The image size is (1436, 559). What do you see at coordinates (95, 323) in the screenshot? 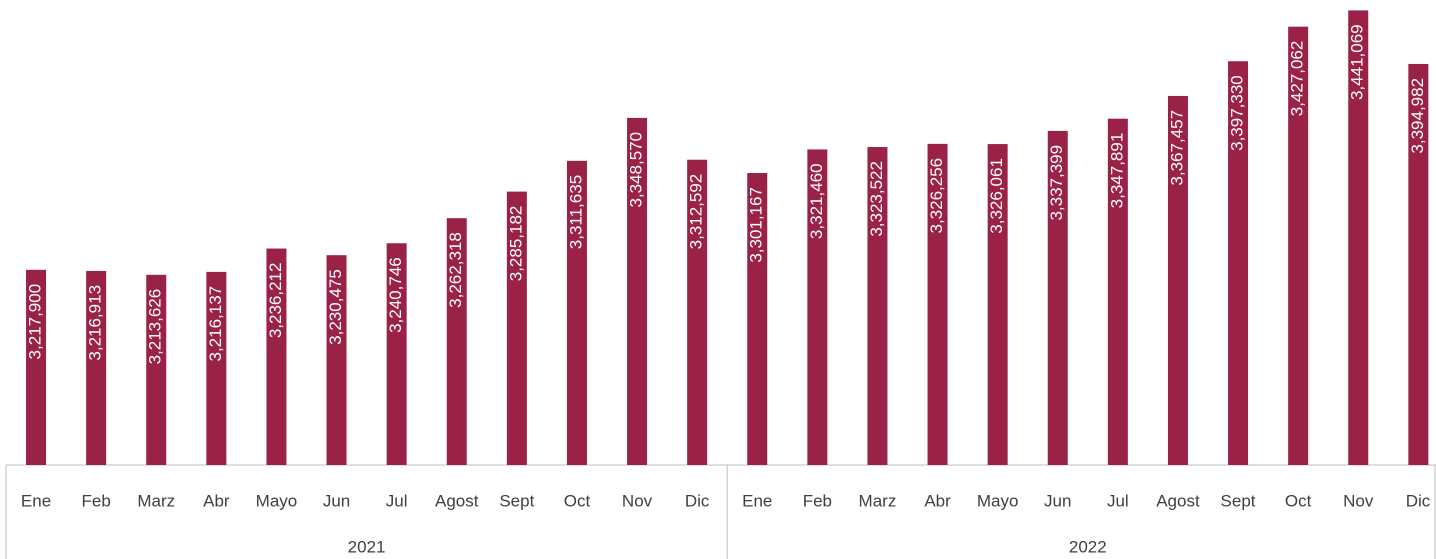
I see `value-label: 3,216,913` at bounding box center [95, 323].